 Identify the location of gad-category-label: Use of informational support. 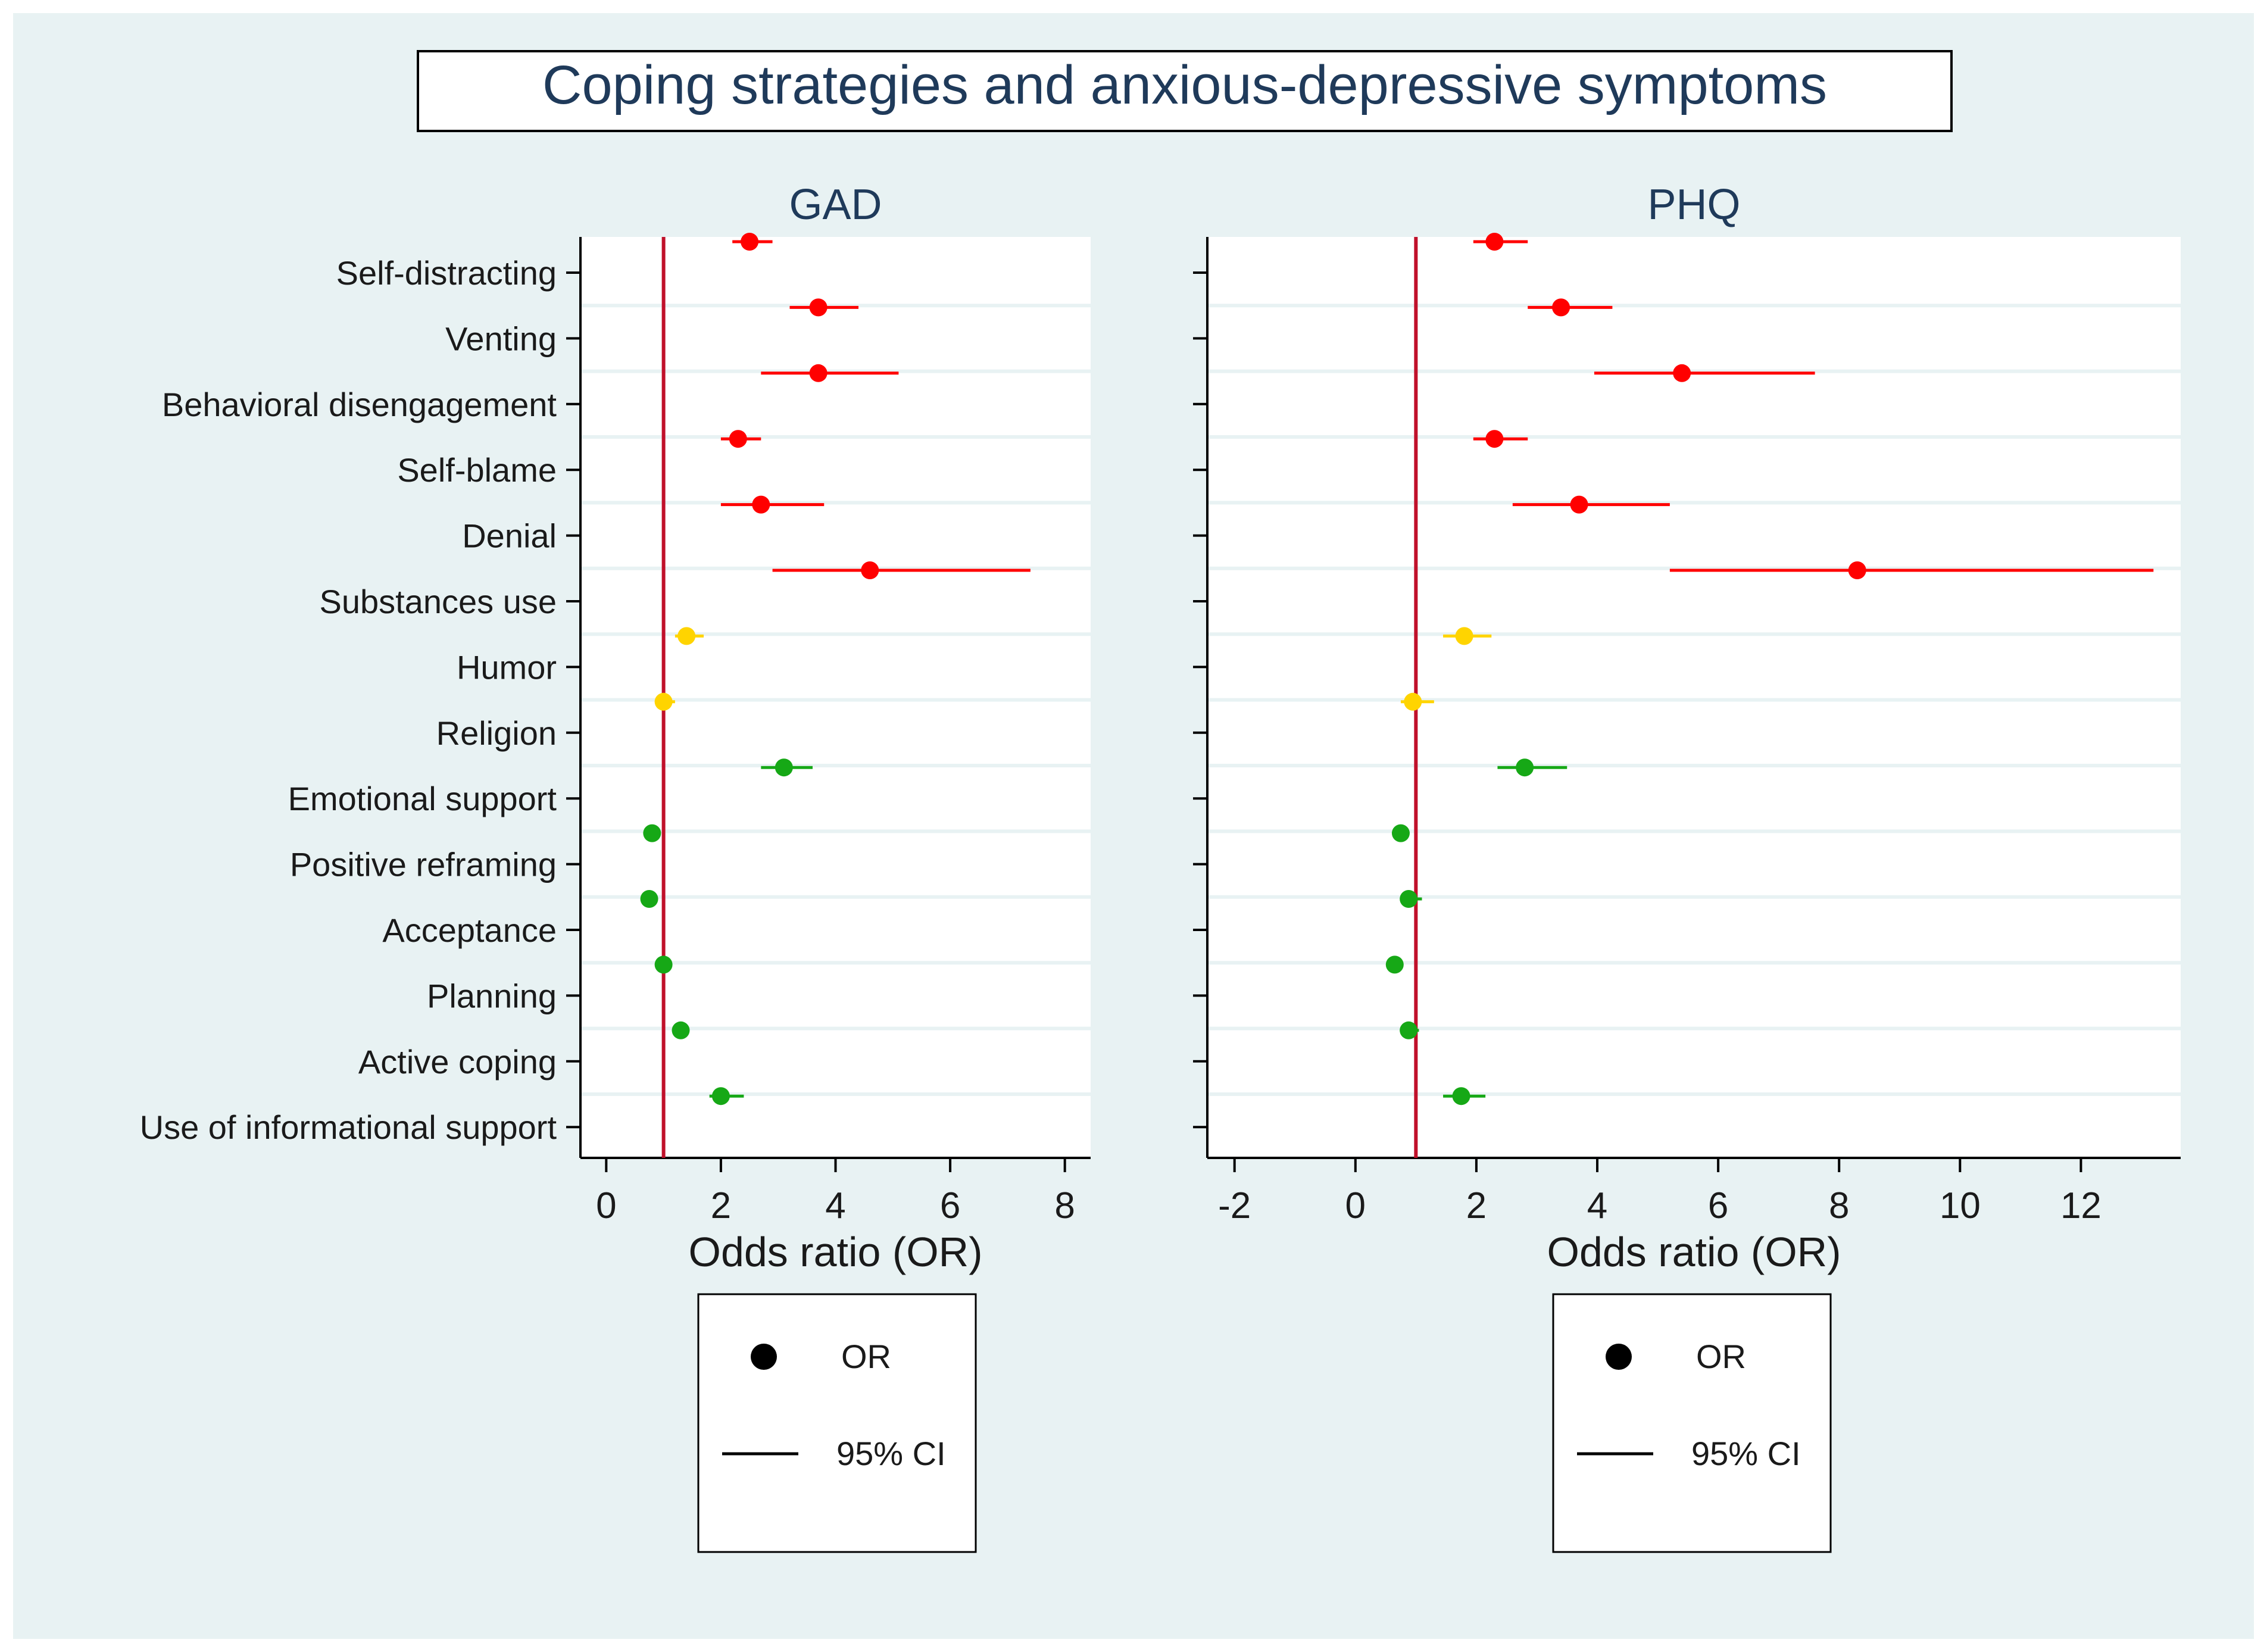
(348, 1127).